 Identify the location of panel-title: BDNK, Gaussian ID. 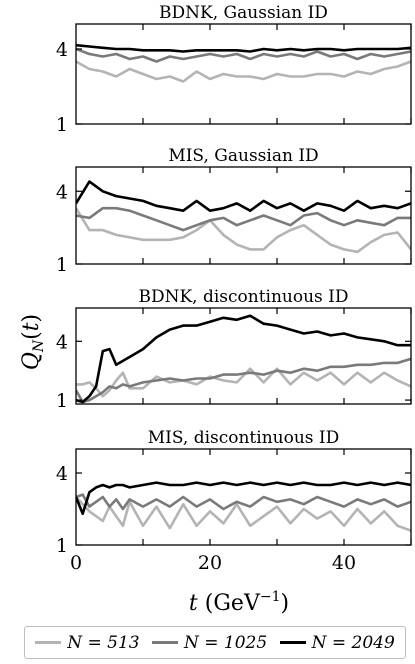
(243, 13).